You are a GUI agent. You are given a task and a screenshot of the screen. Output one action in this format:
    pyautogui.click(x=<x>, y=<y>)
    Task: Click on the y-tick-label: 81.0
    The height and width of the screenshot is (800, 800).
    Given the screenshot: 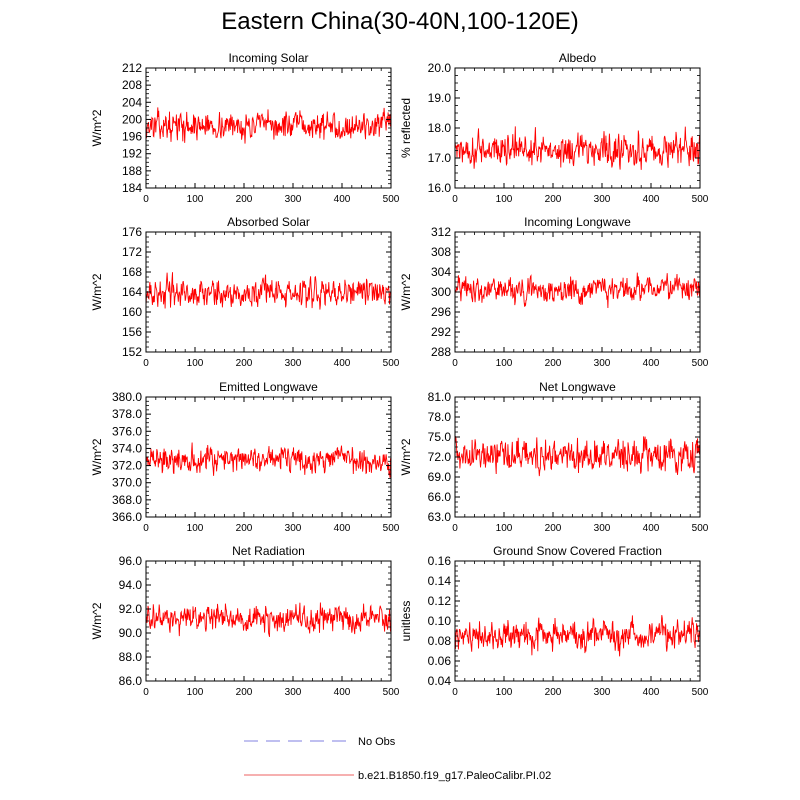 What is the action you would take?
    pyautogui.click(x=440, y=397)
    